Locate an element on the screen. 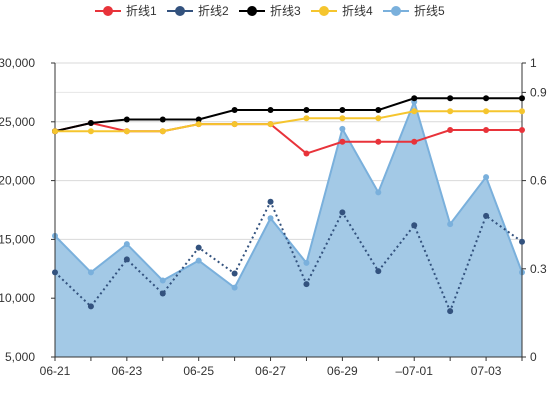  x-tick-label: 07-03 is located at coordinates (486, 371).